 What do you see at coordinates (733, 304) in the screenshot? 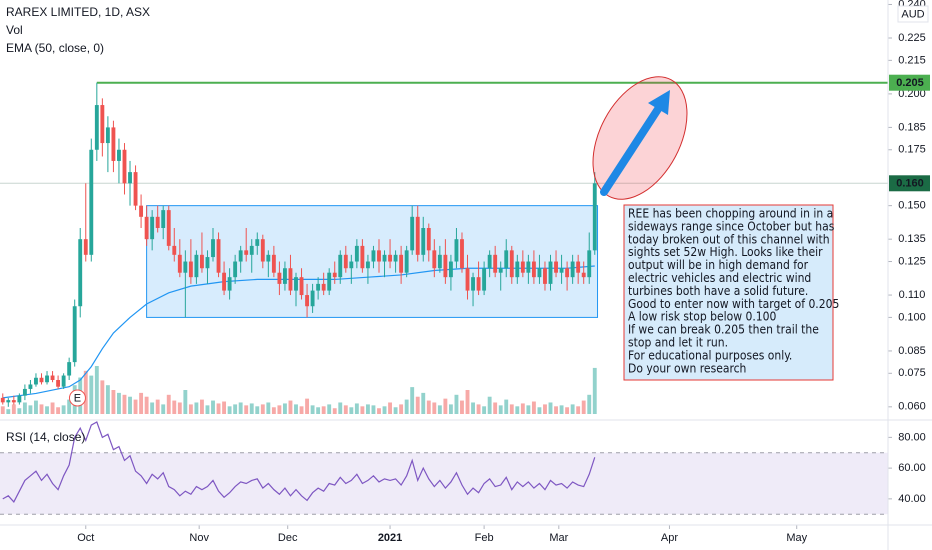
I see `note-line: Good to enter now with target of 0.205` at bounding box center [733, 304].